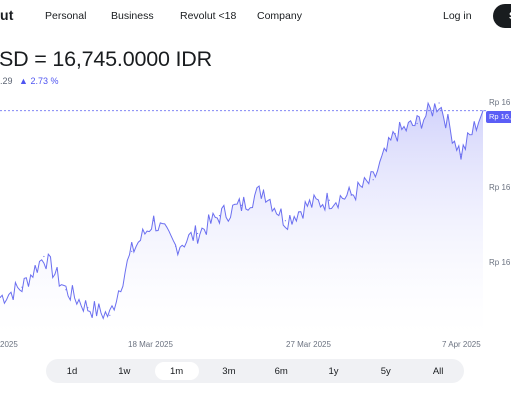 This screenshot has width=511, height=400. I want to click on nav-revolut-under-18: Revolut <18, so click(208, 16).